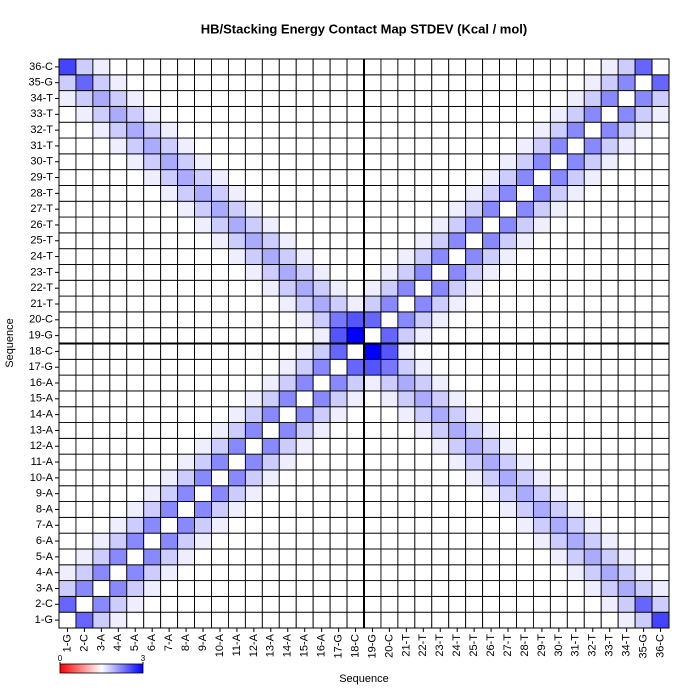 The width and height of the screenshot is (700, 700). Describe the element at coordinates (41, 288) in the screenshot. I see `y-tick-label: 22-T` at that location.